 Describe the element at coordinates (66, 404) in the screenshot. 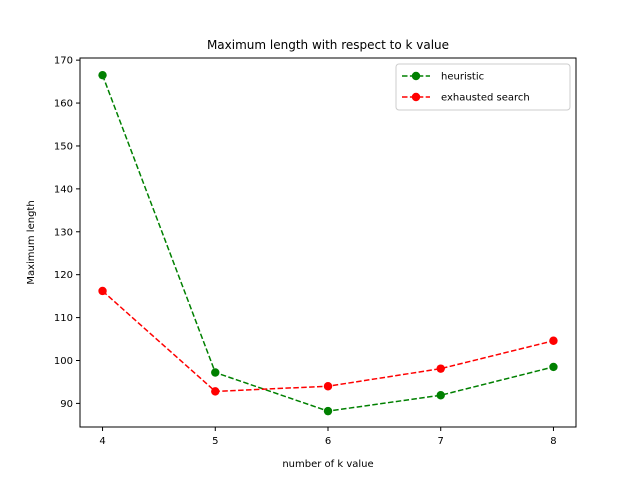

I see `y-tick-label: 90` at that location.